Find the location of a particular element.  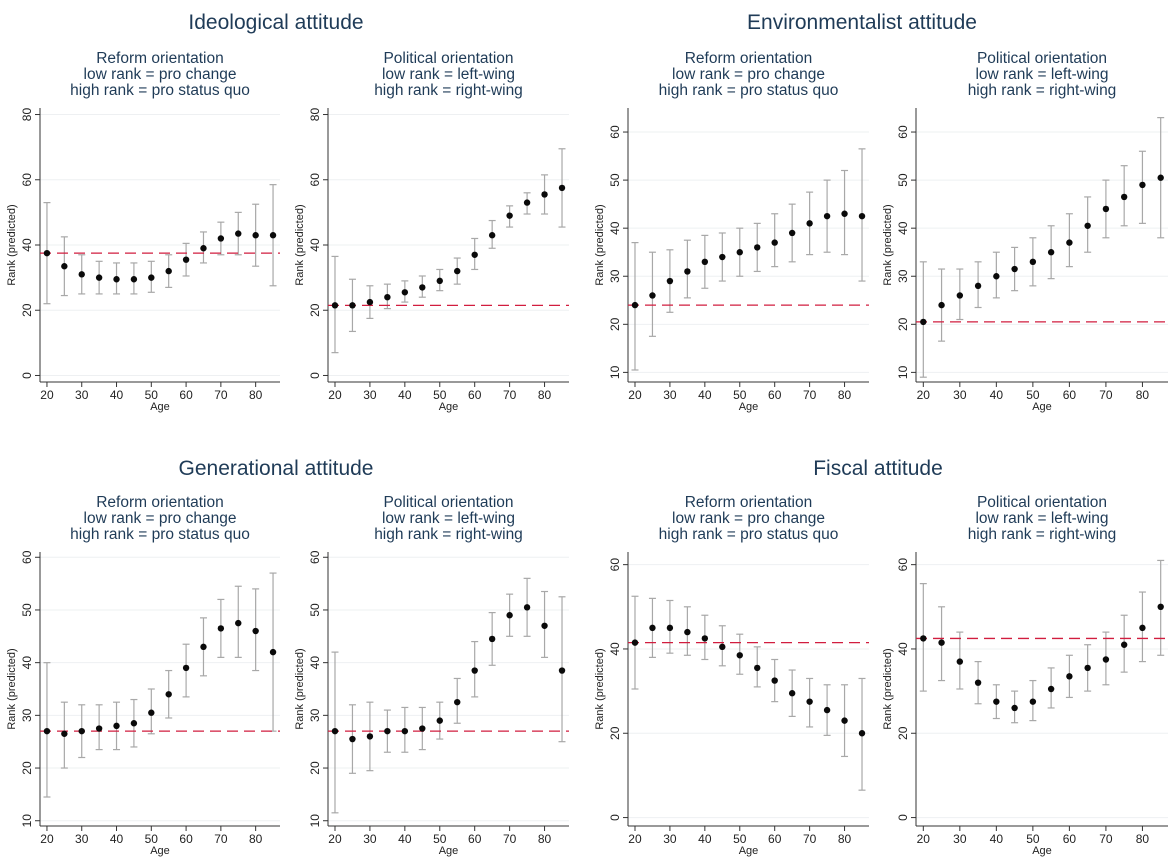

y-tick-label: 80 is located at coordinates (315, 115).